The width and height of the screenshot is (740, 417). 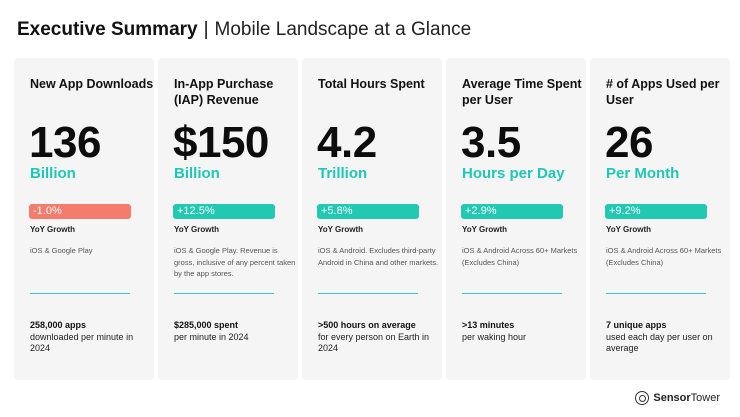 What do you see at coordinates (343, 173) in the screenshot?
I see `metric-unit: Trillion` at bounding box center [343, 173].